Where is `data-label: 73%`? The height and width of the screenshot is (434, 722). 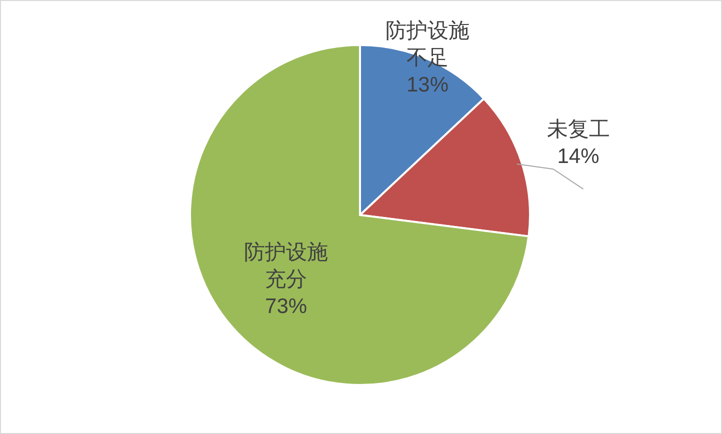
data-label: 73% is located at coordinates (286, 306).